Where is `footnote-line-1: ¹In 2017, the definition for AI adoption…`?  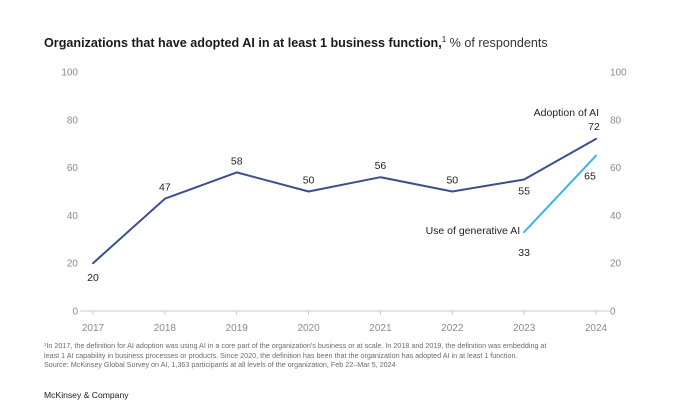 footnote-line-1: ¹In 2017, the definition for AI adoption… is located at coordinates (295, 345).